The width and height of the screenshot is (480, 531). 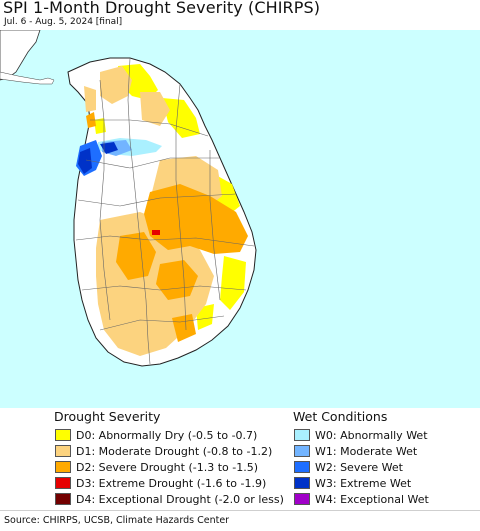 I want to click on drought-legend-title: Drought Severity, so click(x=107, y=416).